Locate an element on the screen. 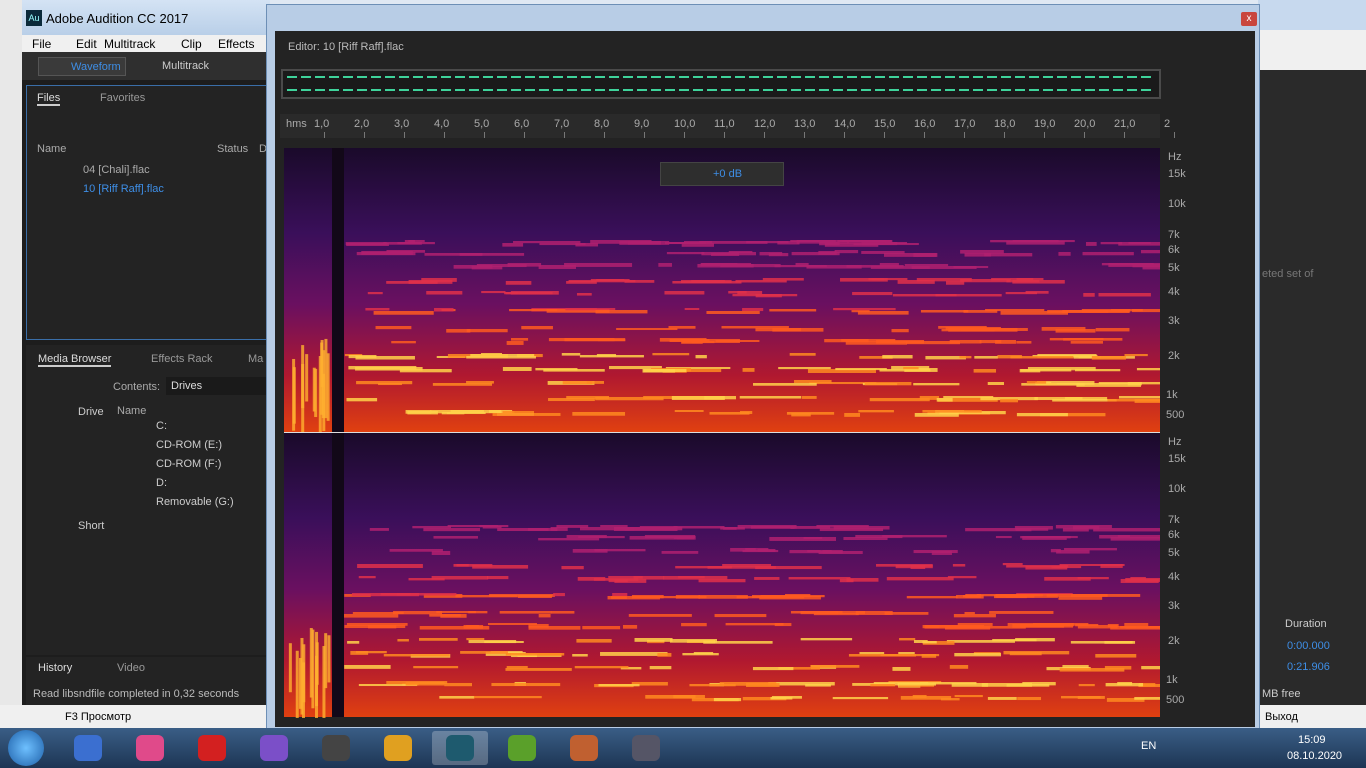 The height and width of the screenshot is (768, 1366). time-tick: 3,0 is located at coordinates (402, 124).